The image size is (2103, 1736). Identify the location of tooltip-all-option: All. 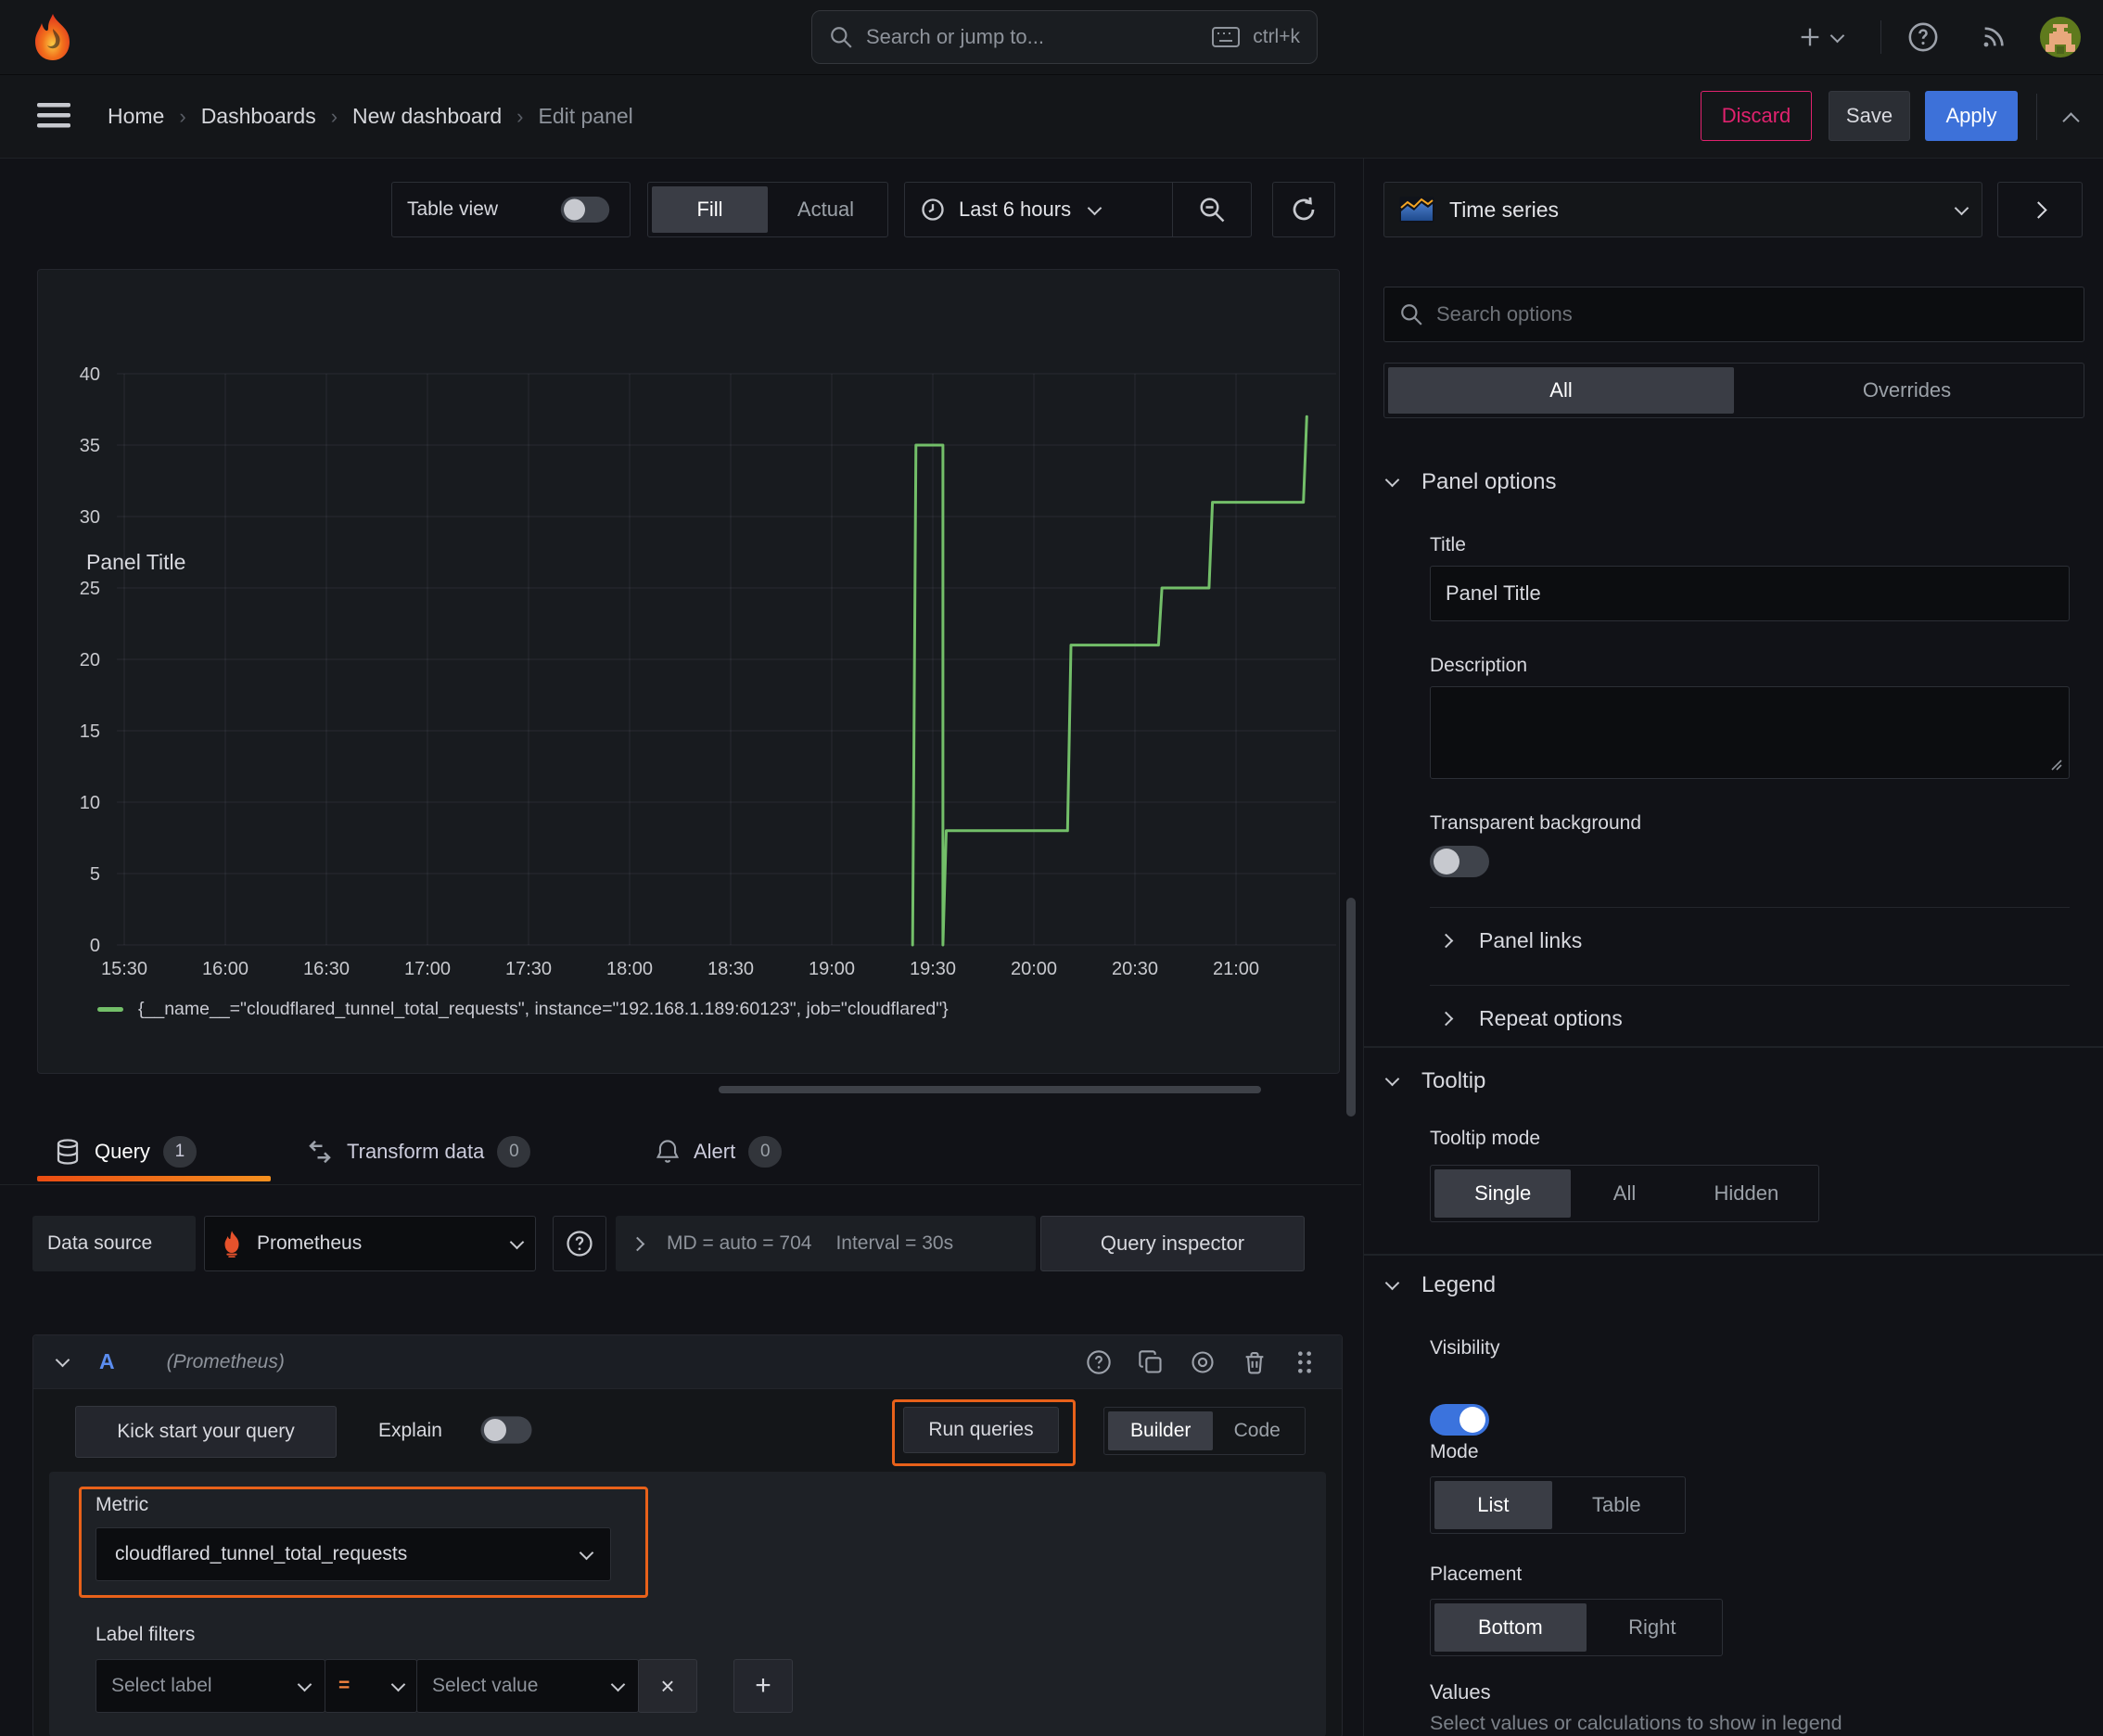
(1624, 1193).